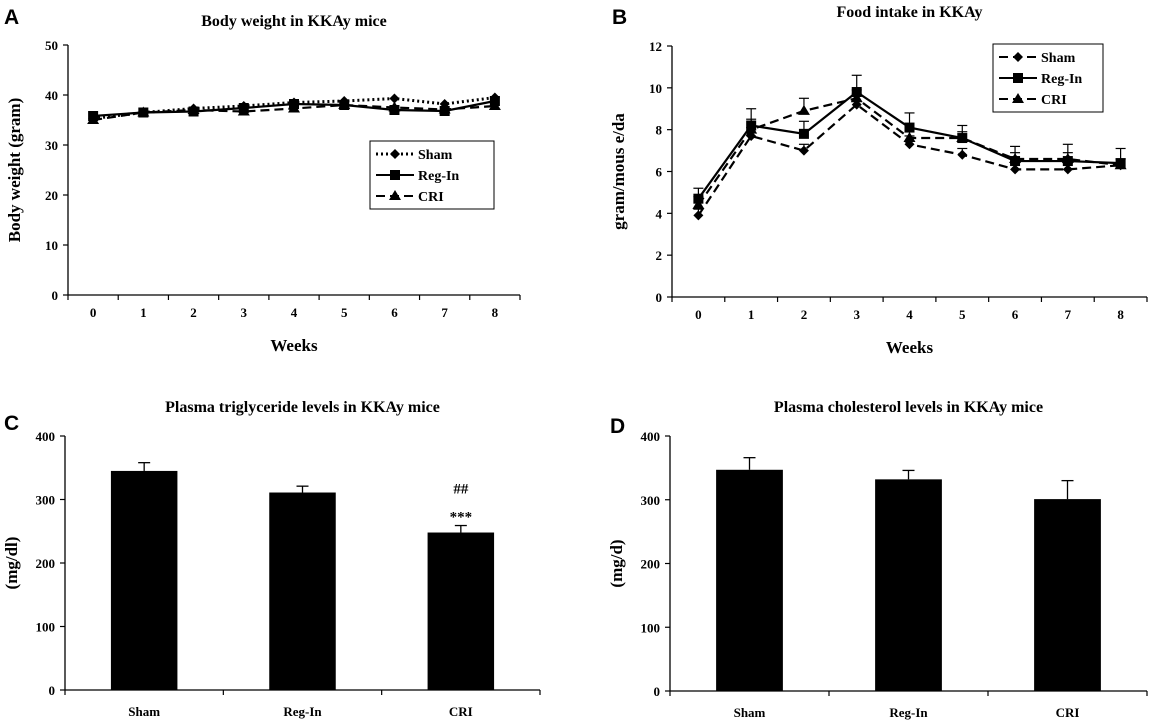 The height and width of the screenshot is (725, 1164). What do you see at coordinates (910, 12) in the screenshot?
I see `chart-title: Food intake in KKAy` at bounding box center [910, 12].